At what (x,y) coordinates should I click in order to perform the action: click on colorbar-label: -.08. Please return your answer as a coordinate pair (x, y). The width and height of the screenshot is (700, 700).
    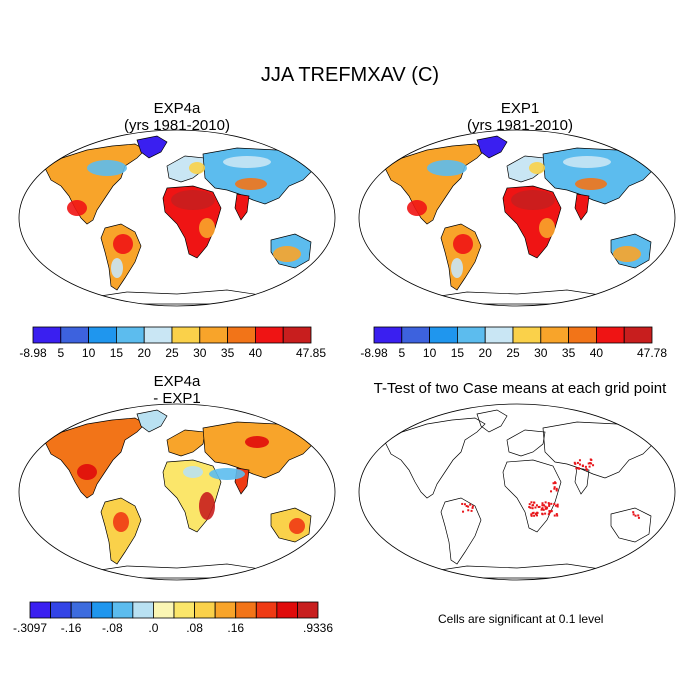
    Looking at the image, I should click on (112, 628).